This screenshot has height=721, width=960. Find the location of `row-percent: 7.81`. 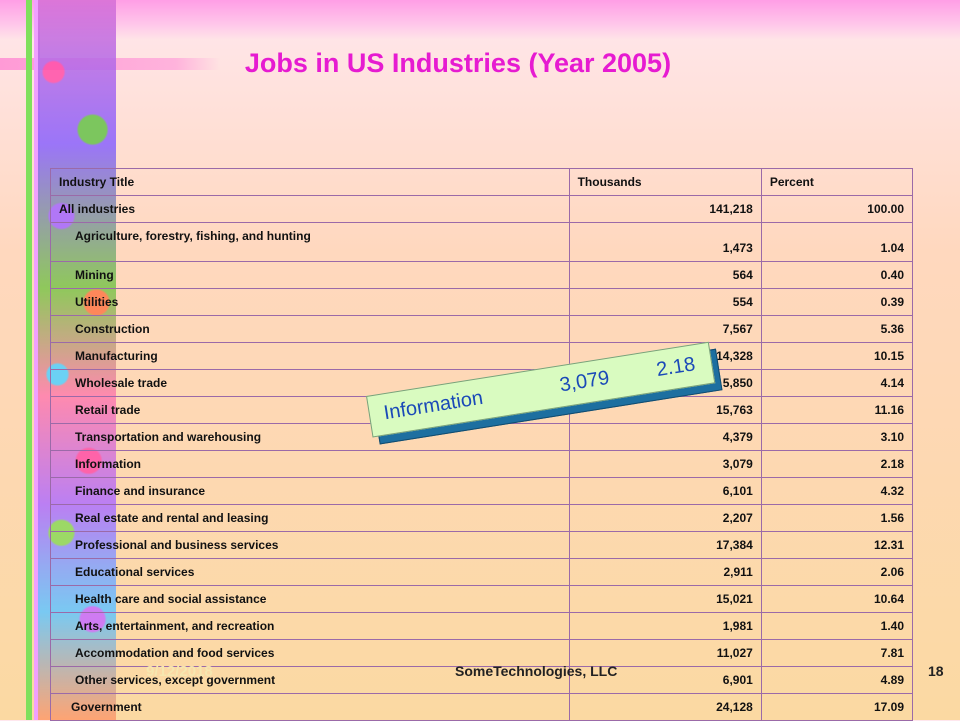

row-percent: 7.81 is located at coordinates (837, 653).